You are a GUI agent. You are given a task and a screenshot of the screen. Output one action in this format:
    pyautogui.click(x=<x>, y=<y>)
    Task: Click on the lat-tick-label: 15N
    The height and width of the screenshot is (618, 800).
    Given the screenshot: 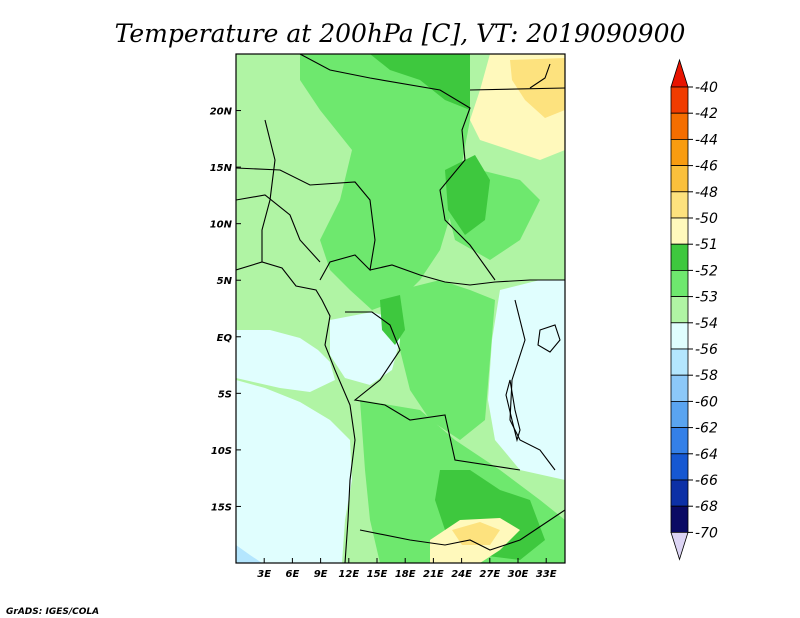 What is the action you would take?
    pyautogui.click(x=221, y=168)
    